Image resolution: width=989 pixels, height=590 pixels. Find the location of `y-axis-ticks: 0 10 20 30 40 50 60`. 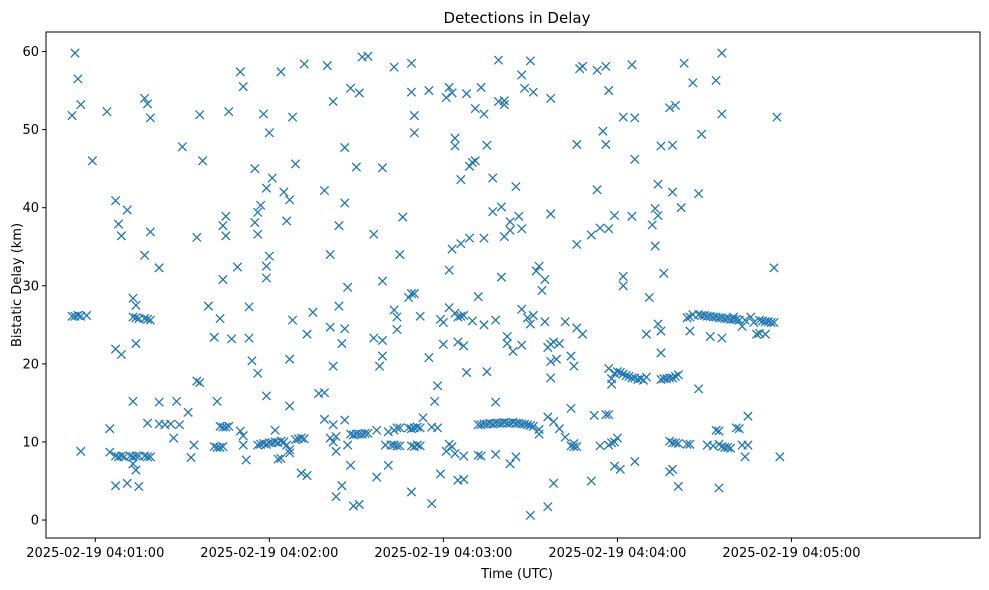

y-axis-ticks: 0 10 20 30 40 50 60 is located at coordinates (34, 287).